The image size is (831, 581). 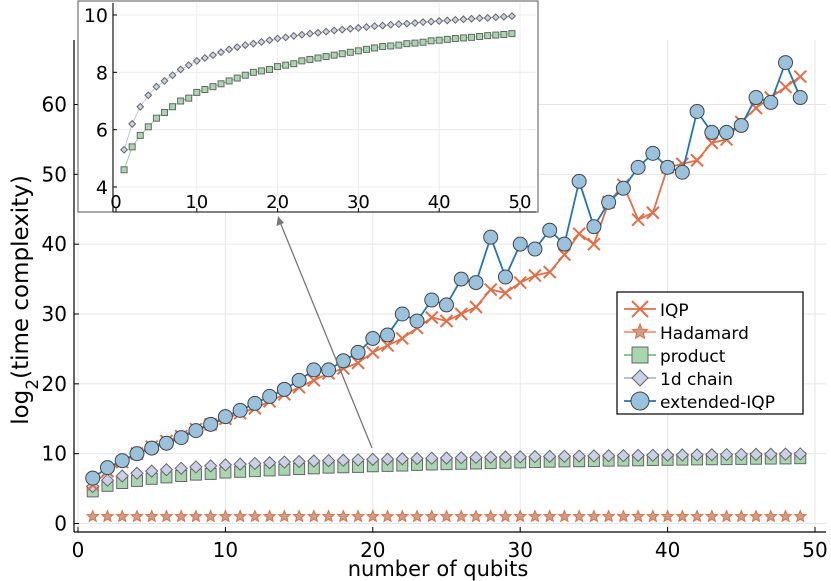 I want to click on legend: IQP Hadamard product 1d chain extended-IQP, so click(x=710, y=353).